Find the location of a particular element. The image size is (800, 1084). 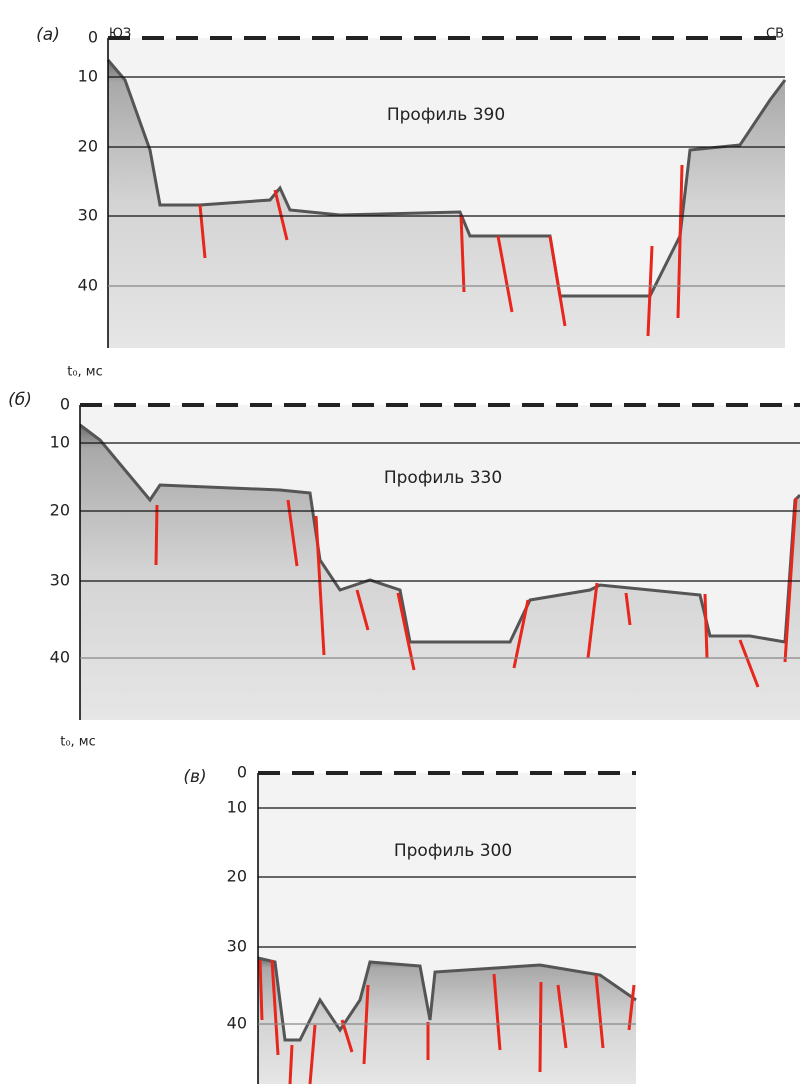

seabed-reflector is located at coordinates (447, 999).